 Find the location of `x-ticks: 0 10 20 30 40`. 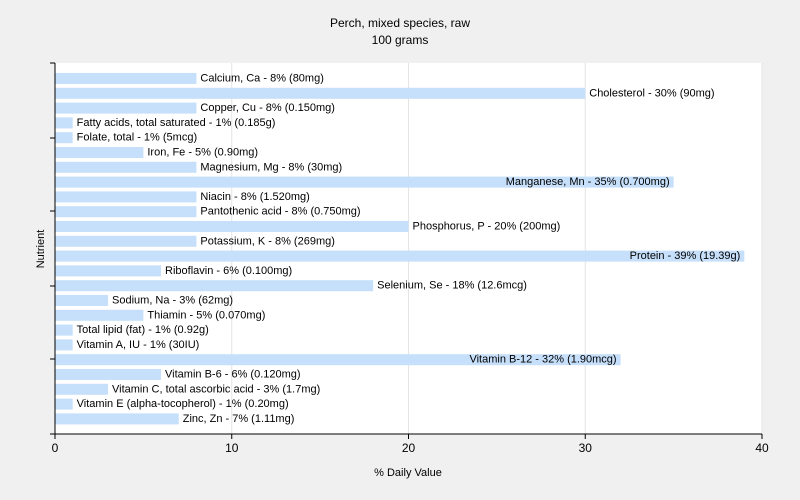

x-ticks: 0 10 20 30 40 is located at coordinates (410, 444).